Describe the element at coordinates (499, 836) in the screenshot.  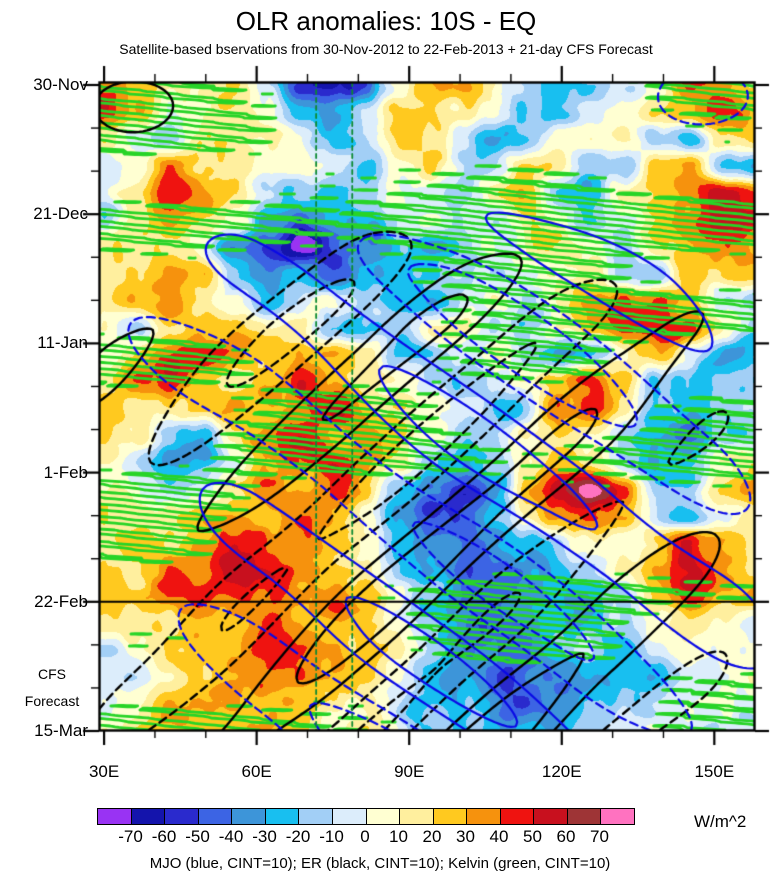
I see `colorbar-tick-label: 40` at that location.